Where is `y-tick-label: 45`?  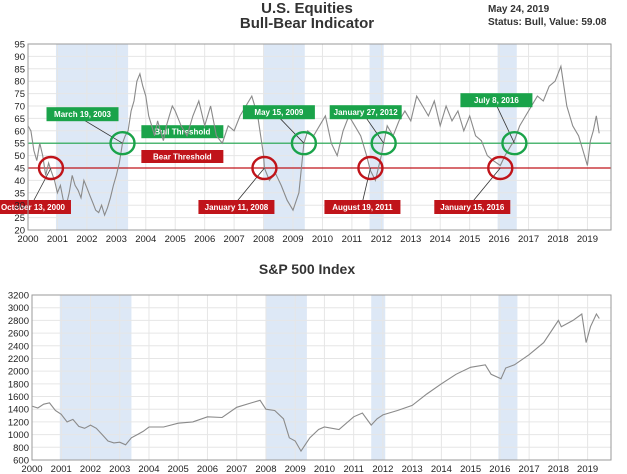
y-tick-label: 45 is located at coordinates (19, 169).